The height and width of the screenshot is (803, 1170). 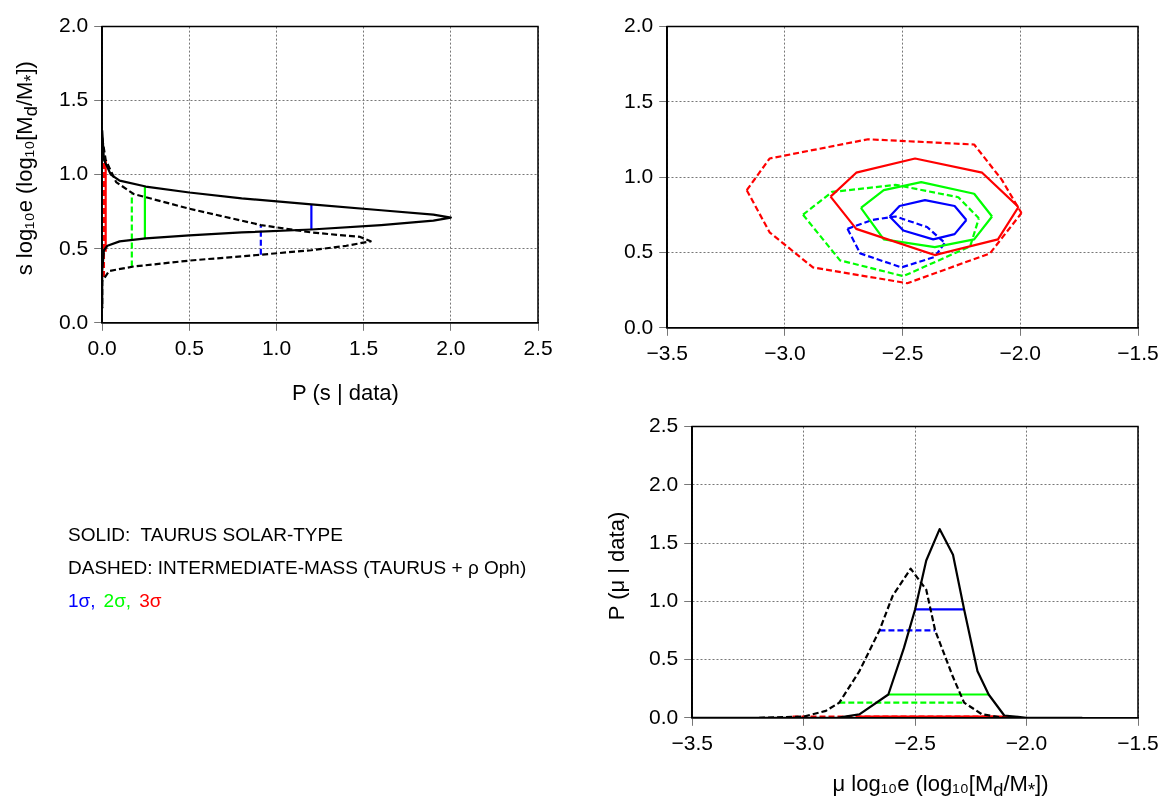 I want to click on x-tick-label: 2.0, so click(x=451, y=348).